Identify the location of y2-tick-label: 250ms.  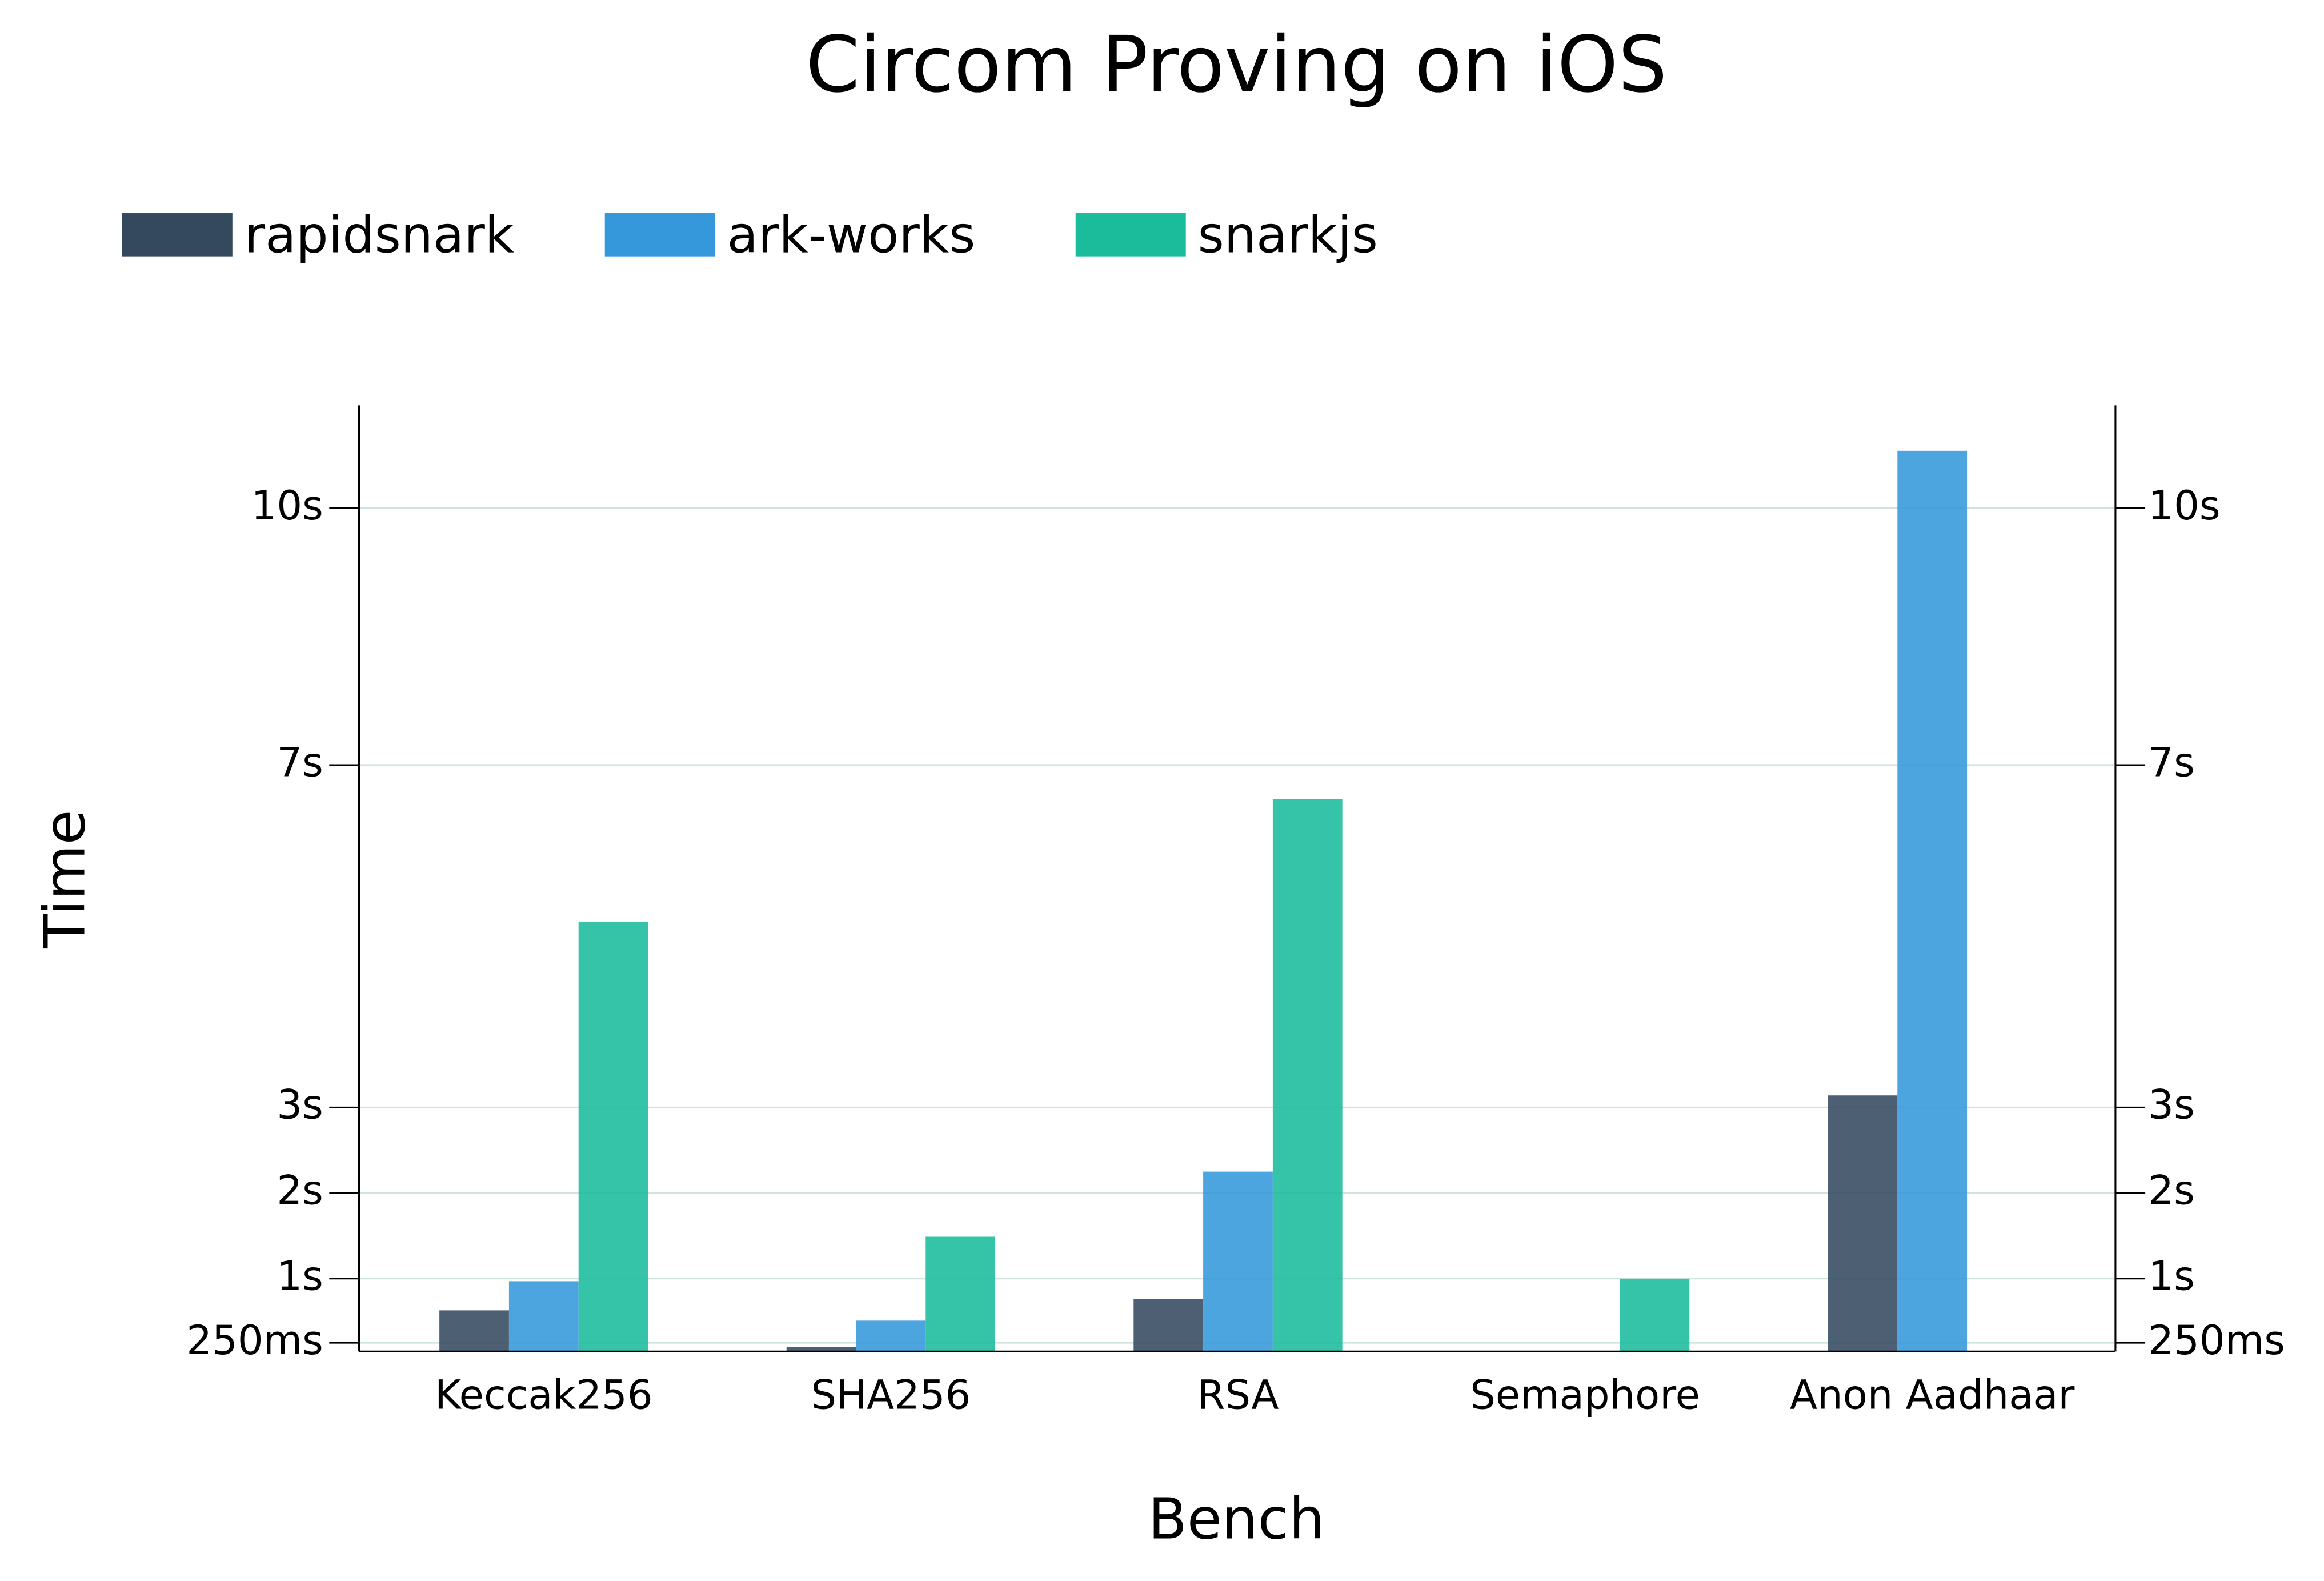
(2216, 1340).